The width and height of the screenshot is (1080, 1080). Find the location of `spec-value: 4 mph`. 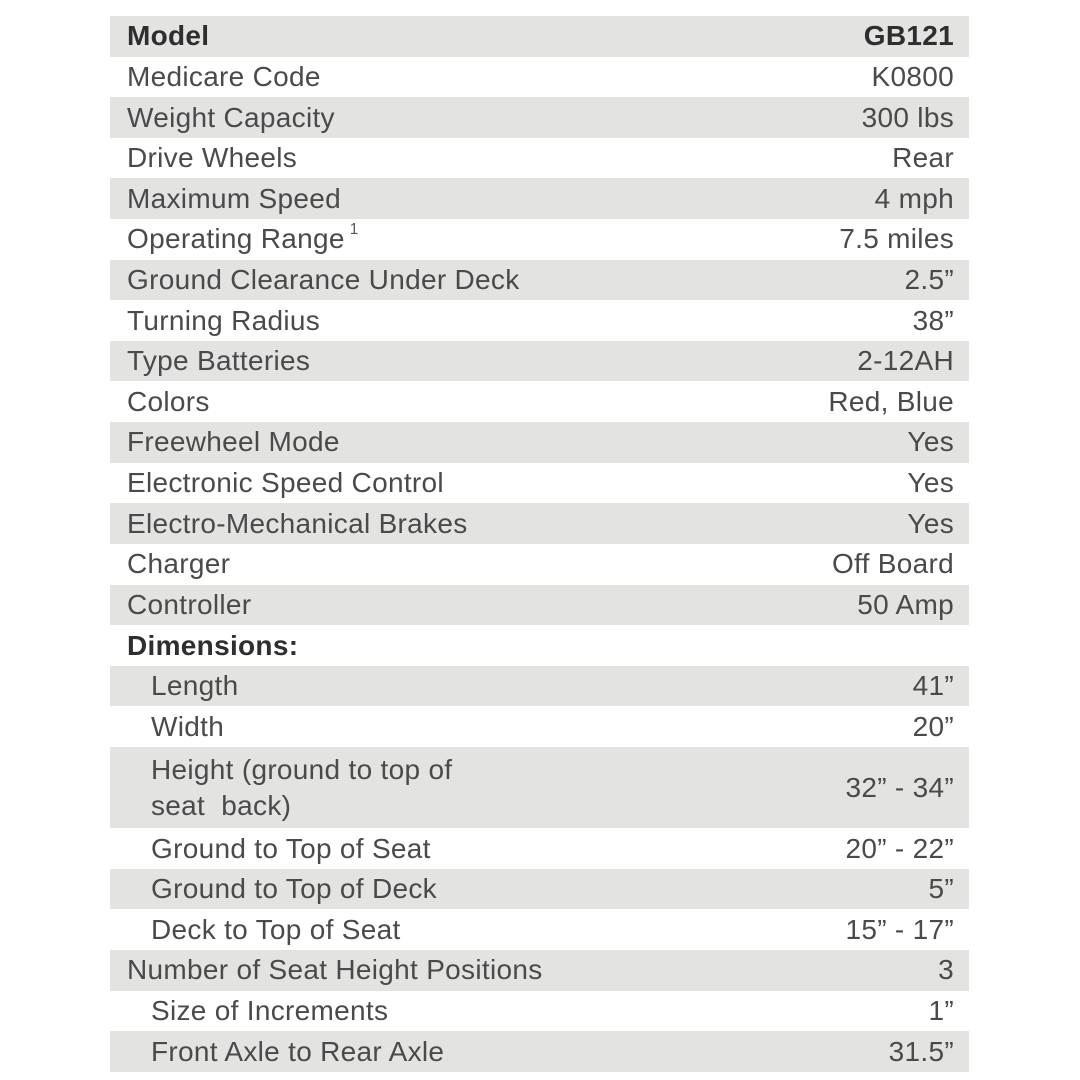

spec-value: 4 mph is located at coordinates (914, 198).